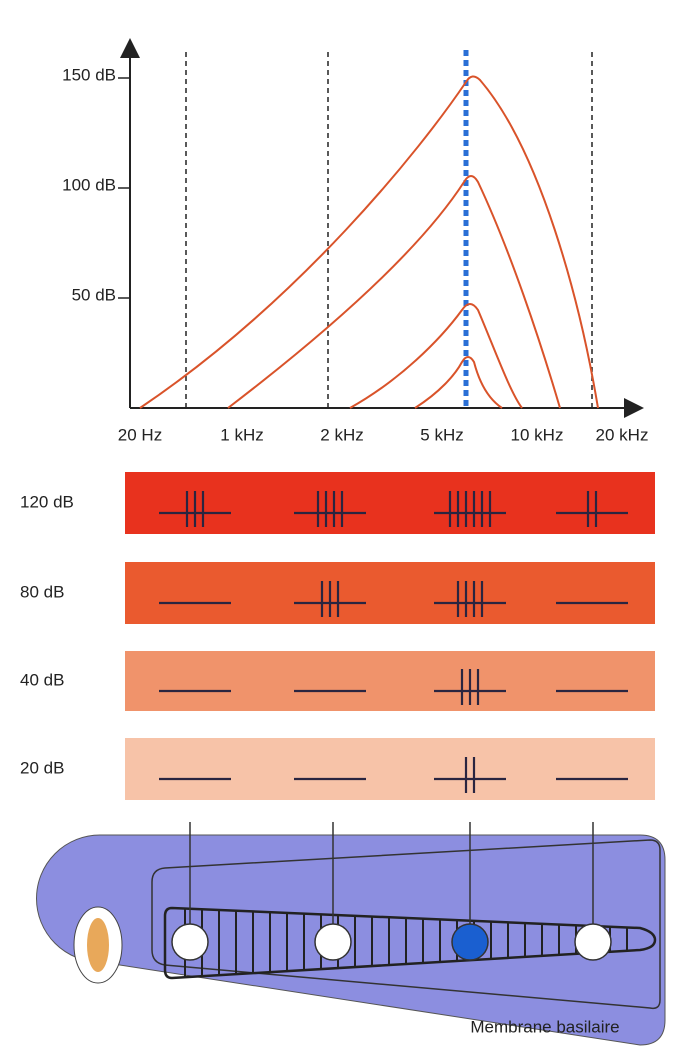 The height and width of the screenshot is (1058, 677). What do you see at coordinates (537, 434) in the screenshot?
I see `x-tick-label: 10 kHz` at bounding box center [537, 434].